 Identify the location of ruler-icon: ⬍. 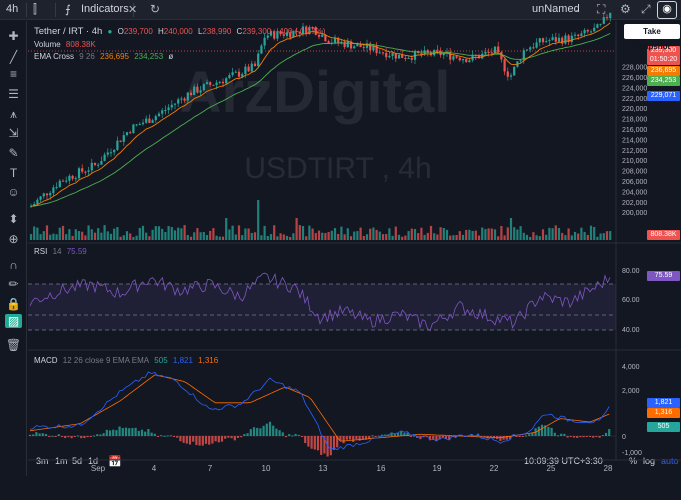
(13, 219).